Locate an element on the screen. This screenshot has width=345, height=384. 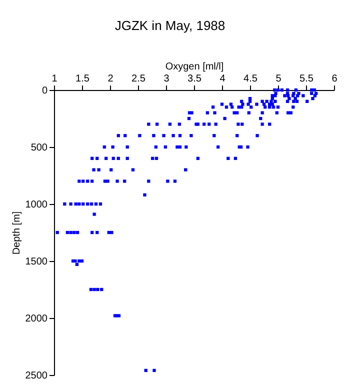
x-tick-label: 4.5 is located at coordinates (251, 79).